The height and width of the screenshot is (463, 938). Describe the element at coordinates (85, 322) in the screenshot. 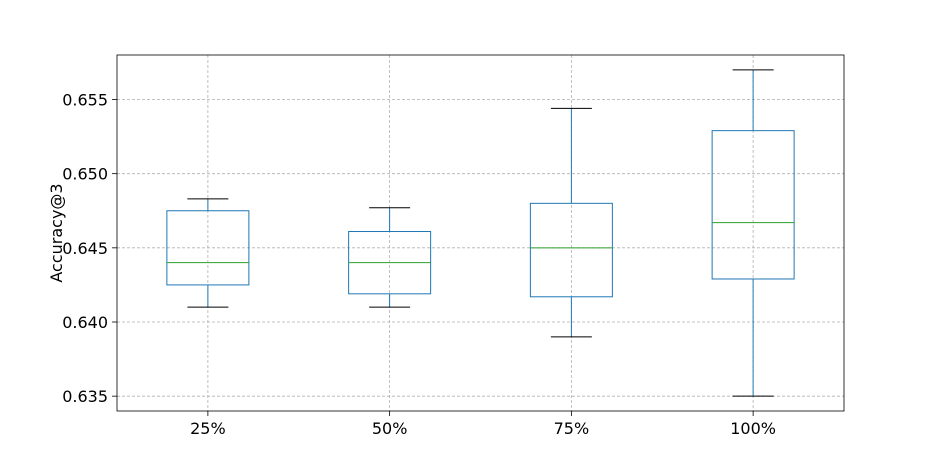

I see `y-tick-label: 0.640` at that location.